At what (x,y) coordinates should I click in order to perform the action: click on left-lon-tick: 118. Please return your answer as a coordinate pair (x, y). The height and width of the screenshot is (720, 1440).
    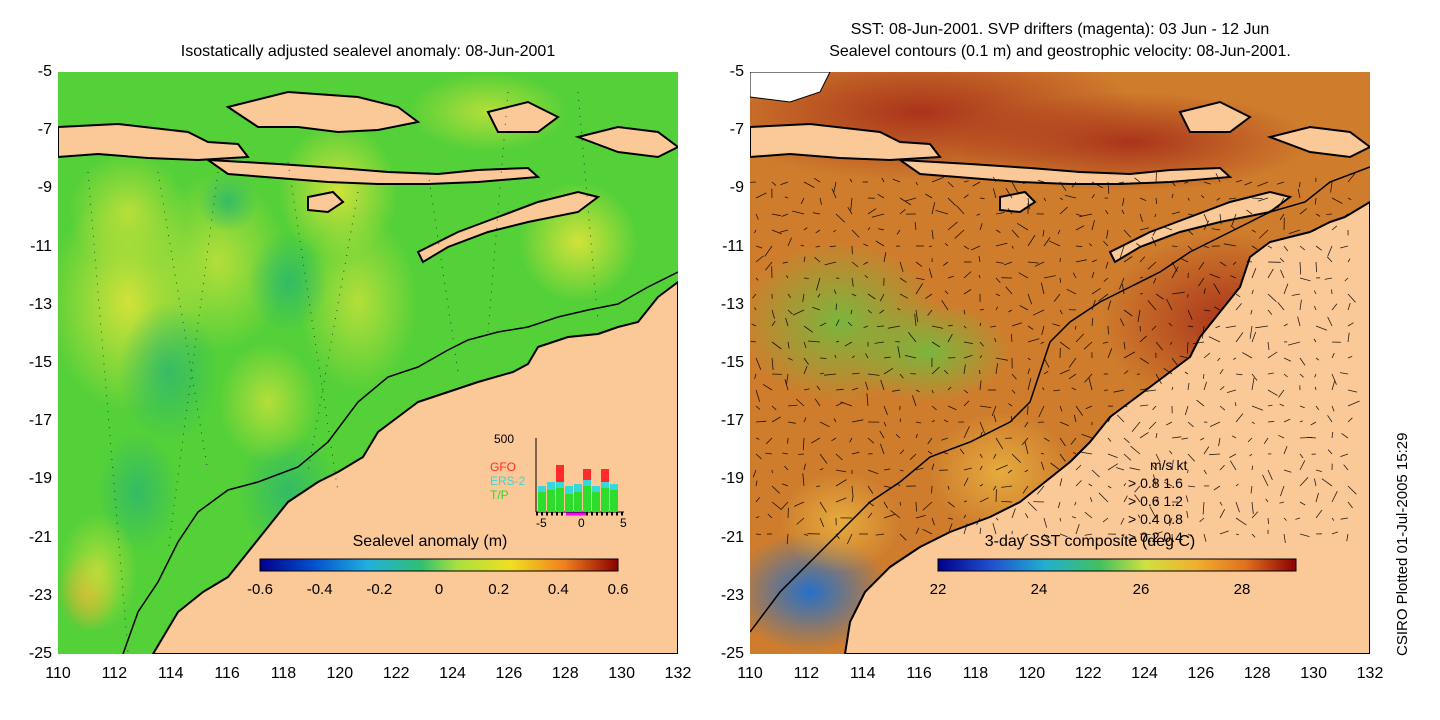
    Looking at the image, I should click on (283, 673).